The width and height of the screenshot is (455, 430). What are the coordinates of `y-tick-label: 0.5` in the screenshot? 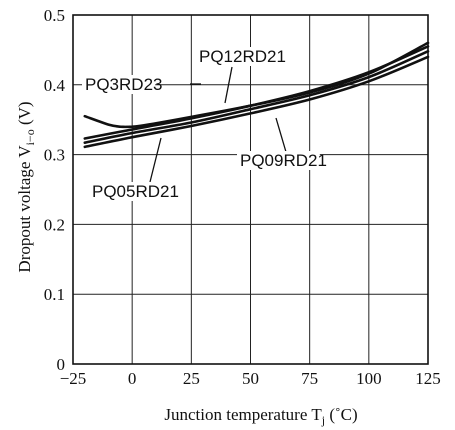 It's located at (54, 15).